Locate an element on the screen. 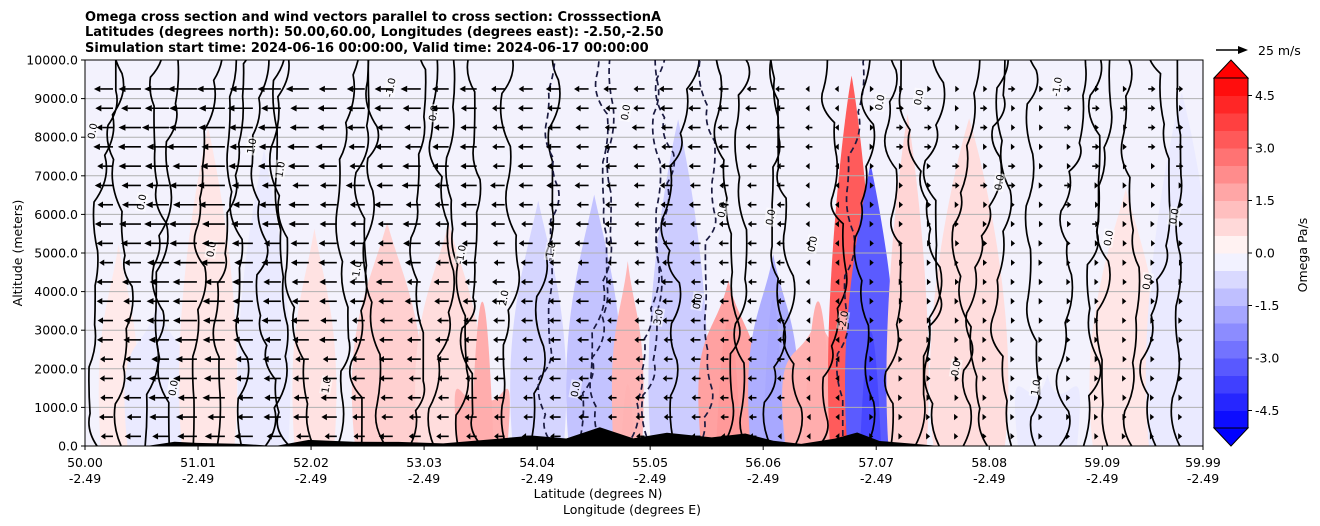  x-tick-label-latitude: 57.07 is located at coordinates (876, 462).